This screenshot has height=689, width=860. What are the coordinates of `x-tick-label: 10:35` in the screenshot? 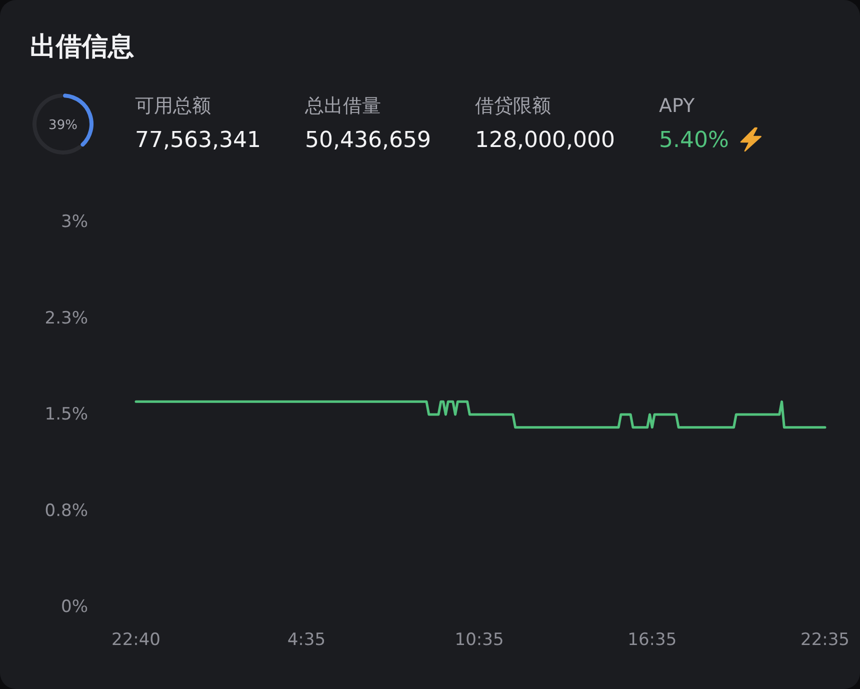 It's located at (479, 640).